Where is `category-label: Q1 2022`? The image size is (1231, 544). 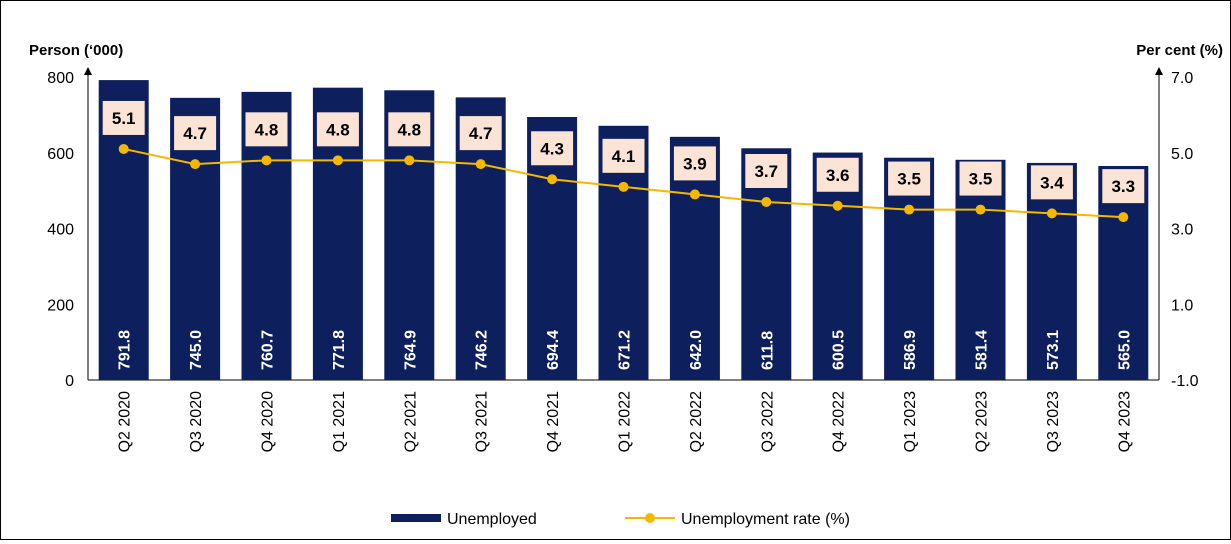
category-label: Q1 2022 is located at coordinates (625, 421).